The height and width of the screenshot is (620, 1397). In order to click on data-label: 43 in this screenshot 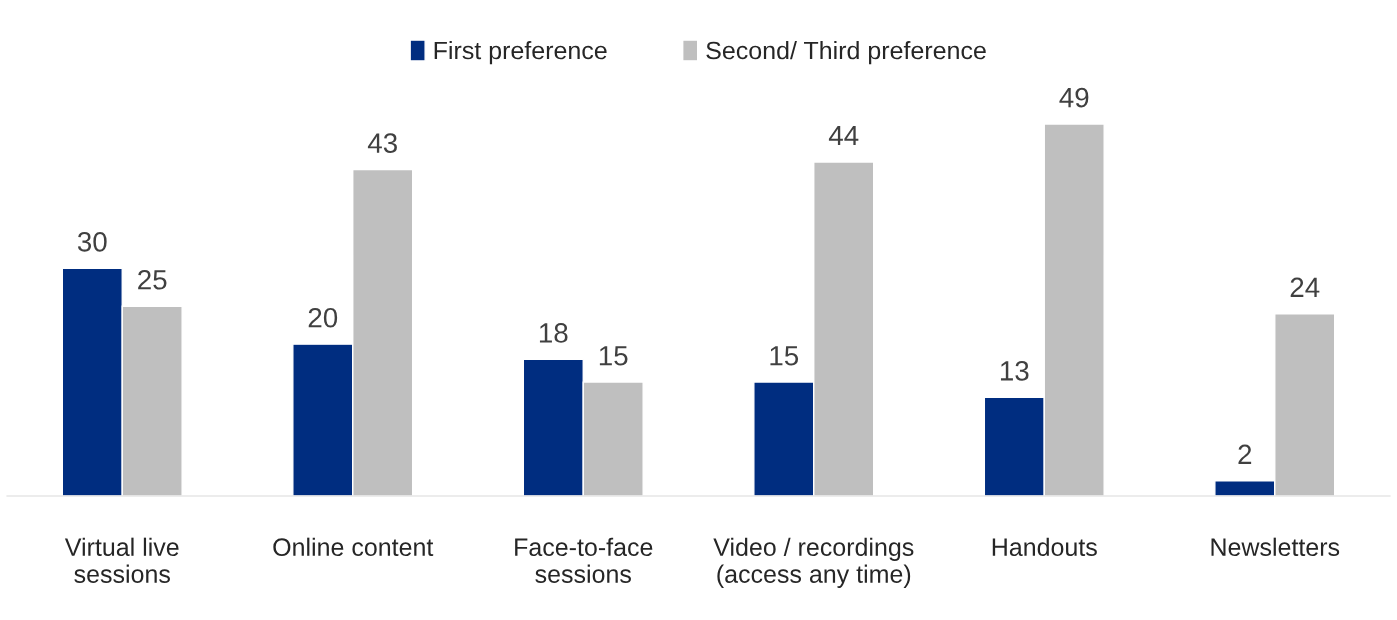, I will do `click(382, 143)`.